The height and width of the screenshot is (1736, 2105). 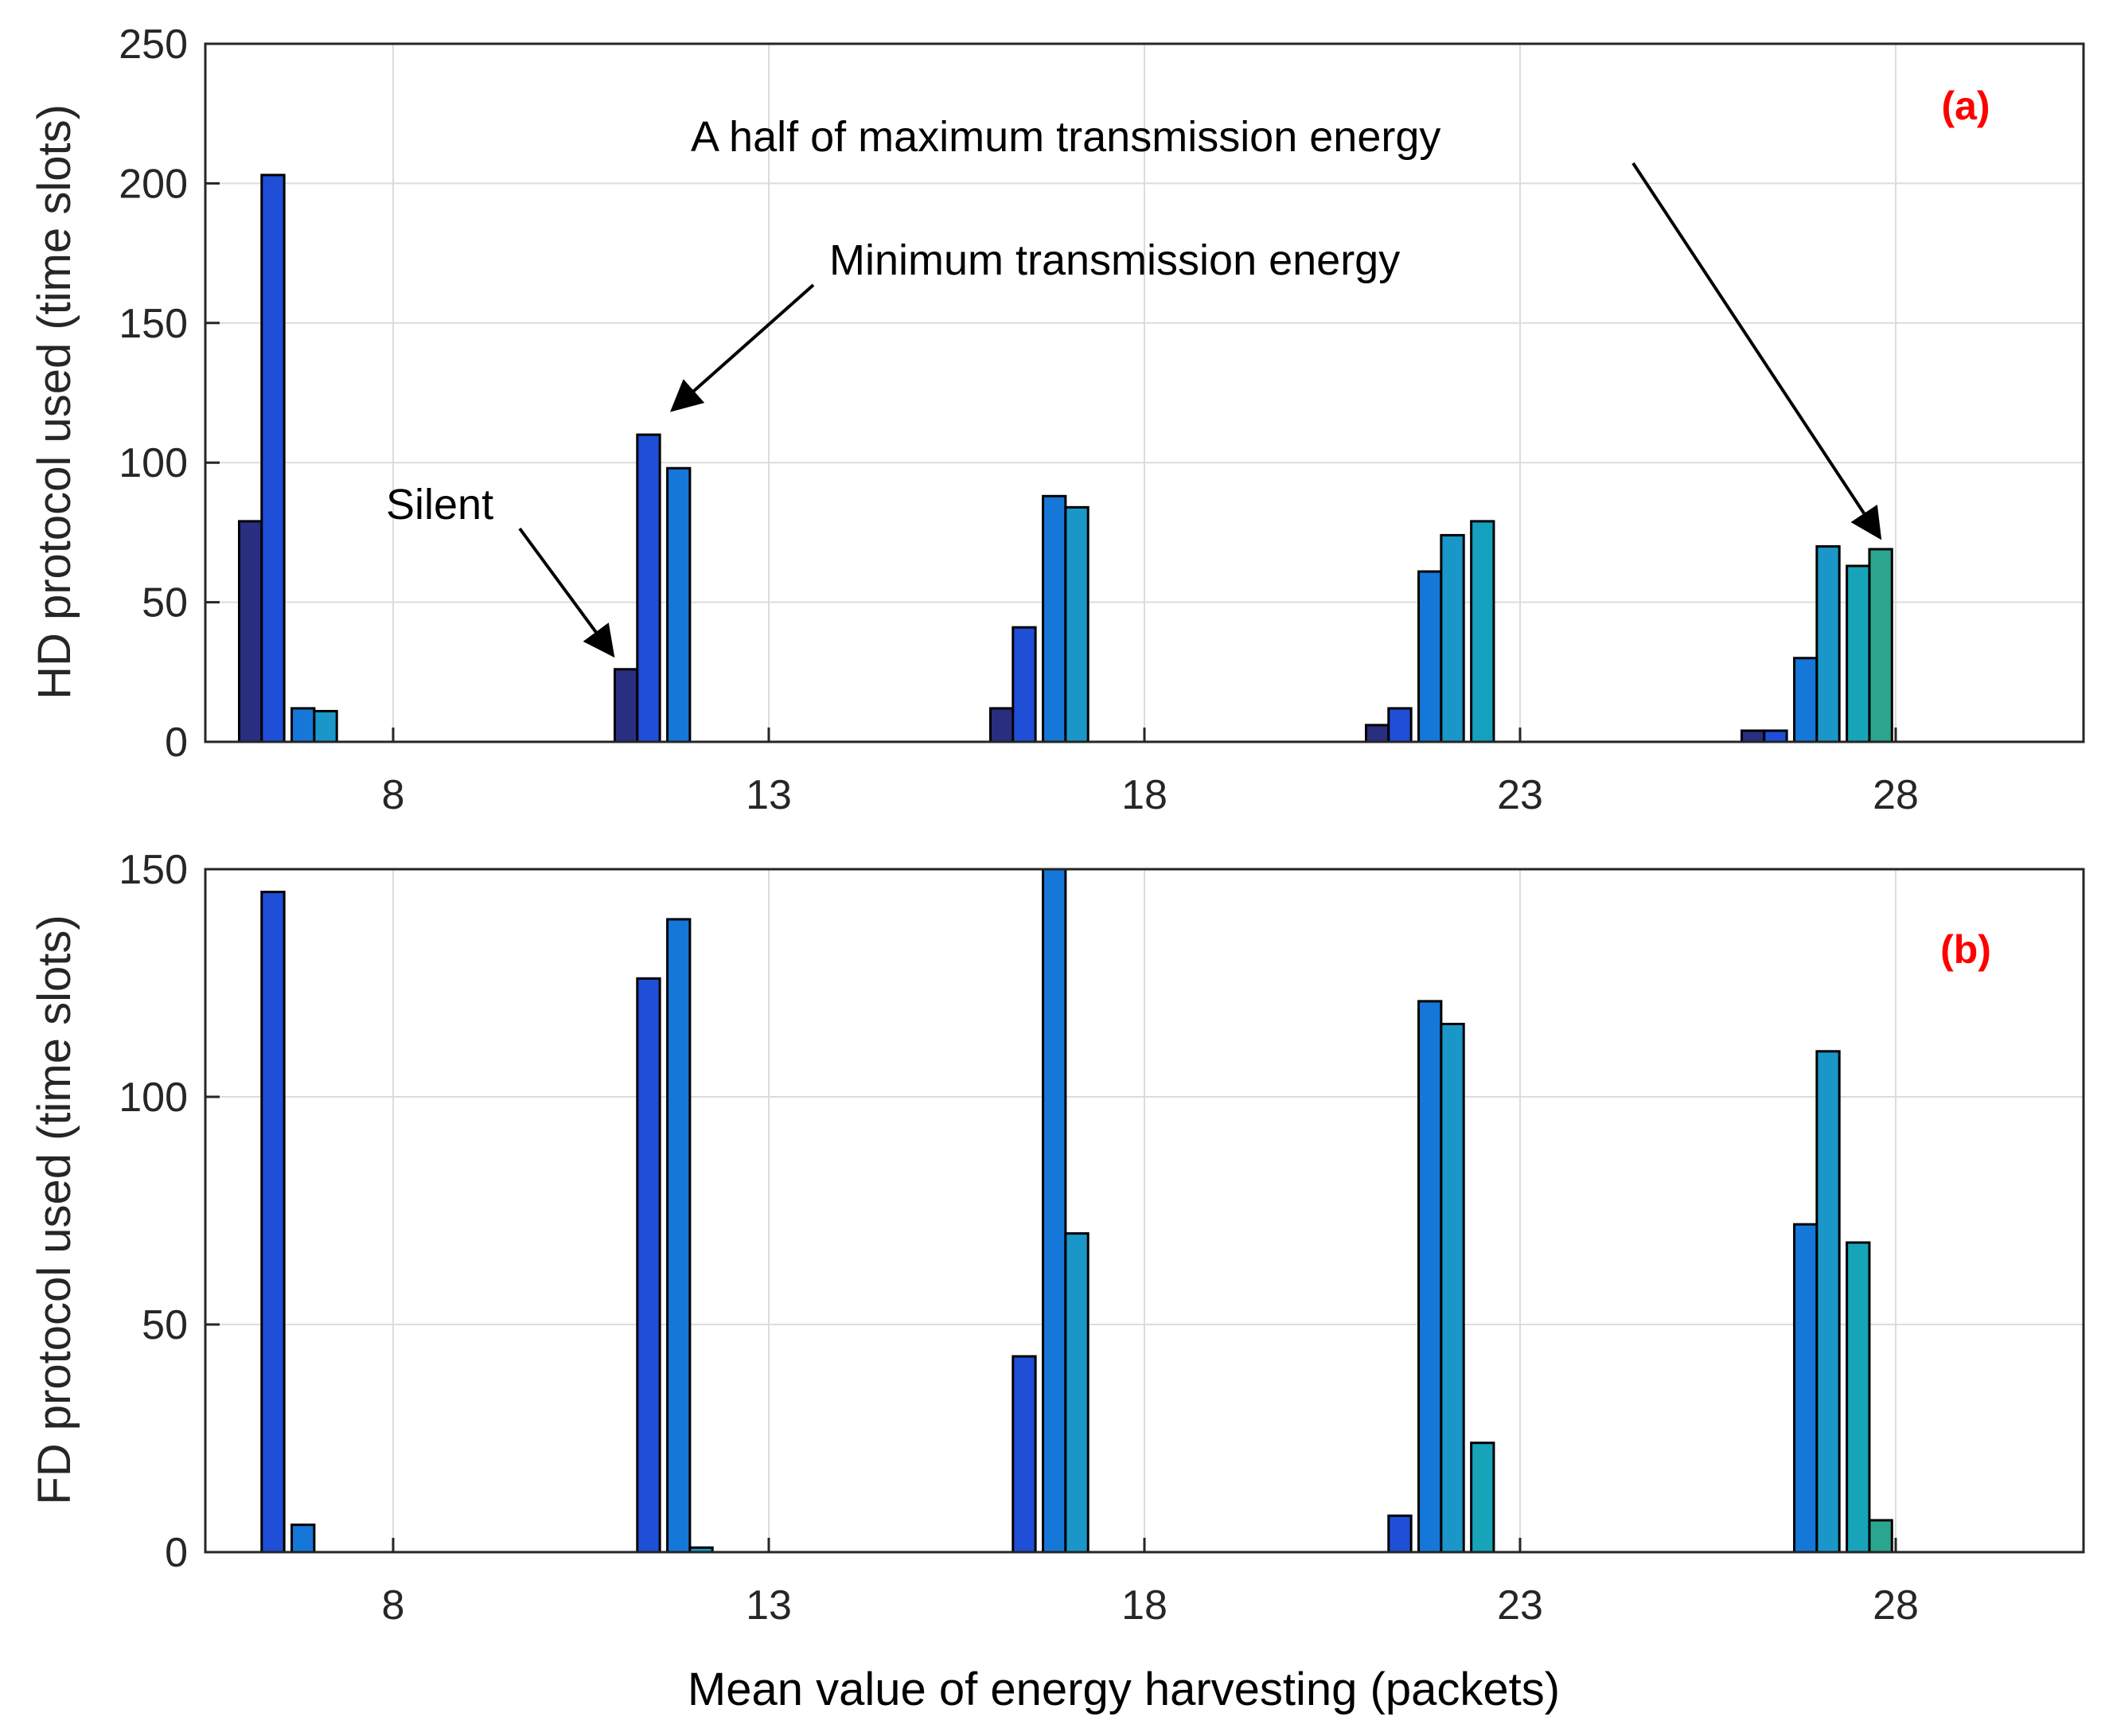 I want to click on panel-a-x-tick-label: 8, so click(x=393, y=795).